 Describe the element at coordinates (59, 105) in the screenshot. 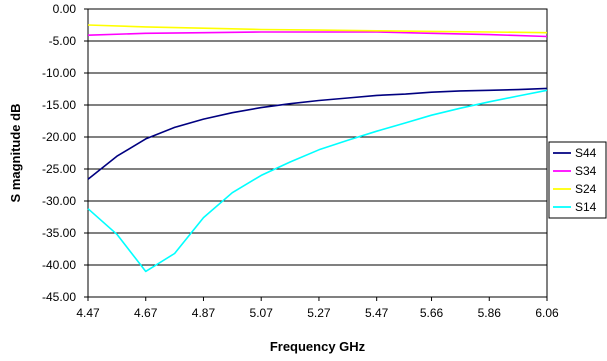

I see `y-tick-label: -15.00` at that location.